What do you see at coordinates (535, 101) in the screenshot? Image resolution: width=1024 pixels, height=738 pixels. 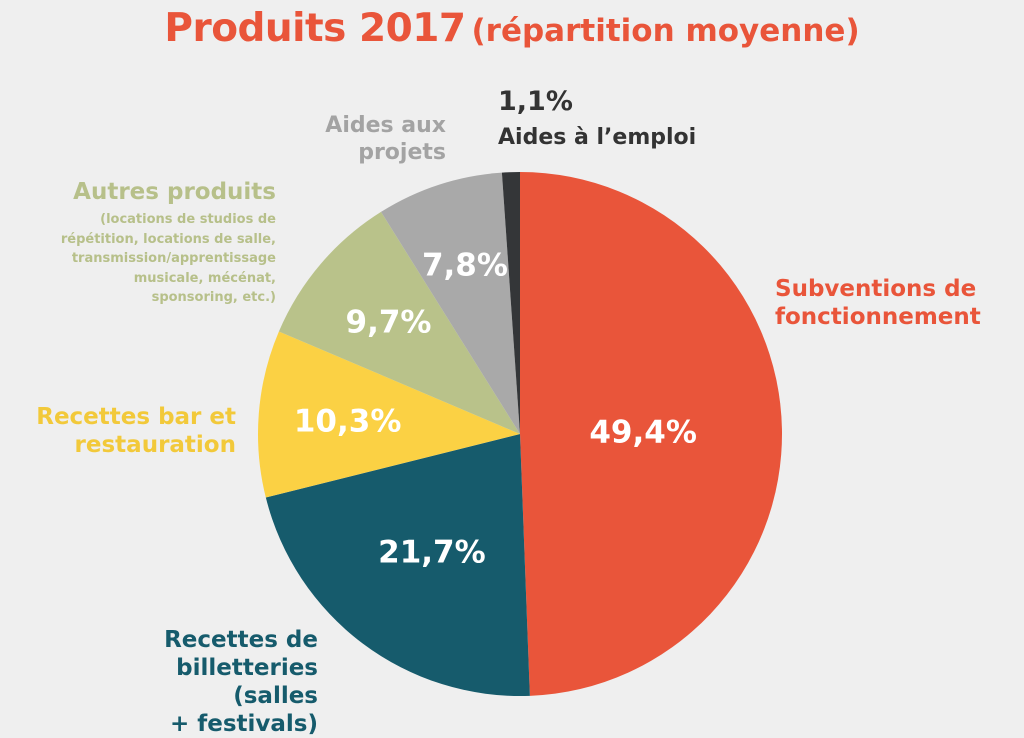 I see `label-aides-emploi-value: 1,1%` at bounding box center [535, 101].